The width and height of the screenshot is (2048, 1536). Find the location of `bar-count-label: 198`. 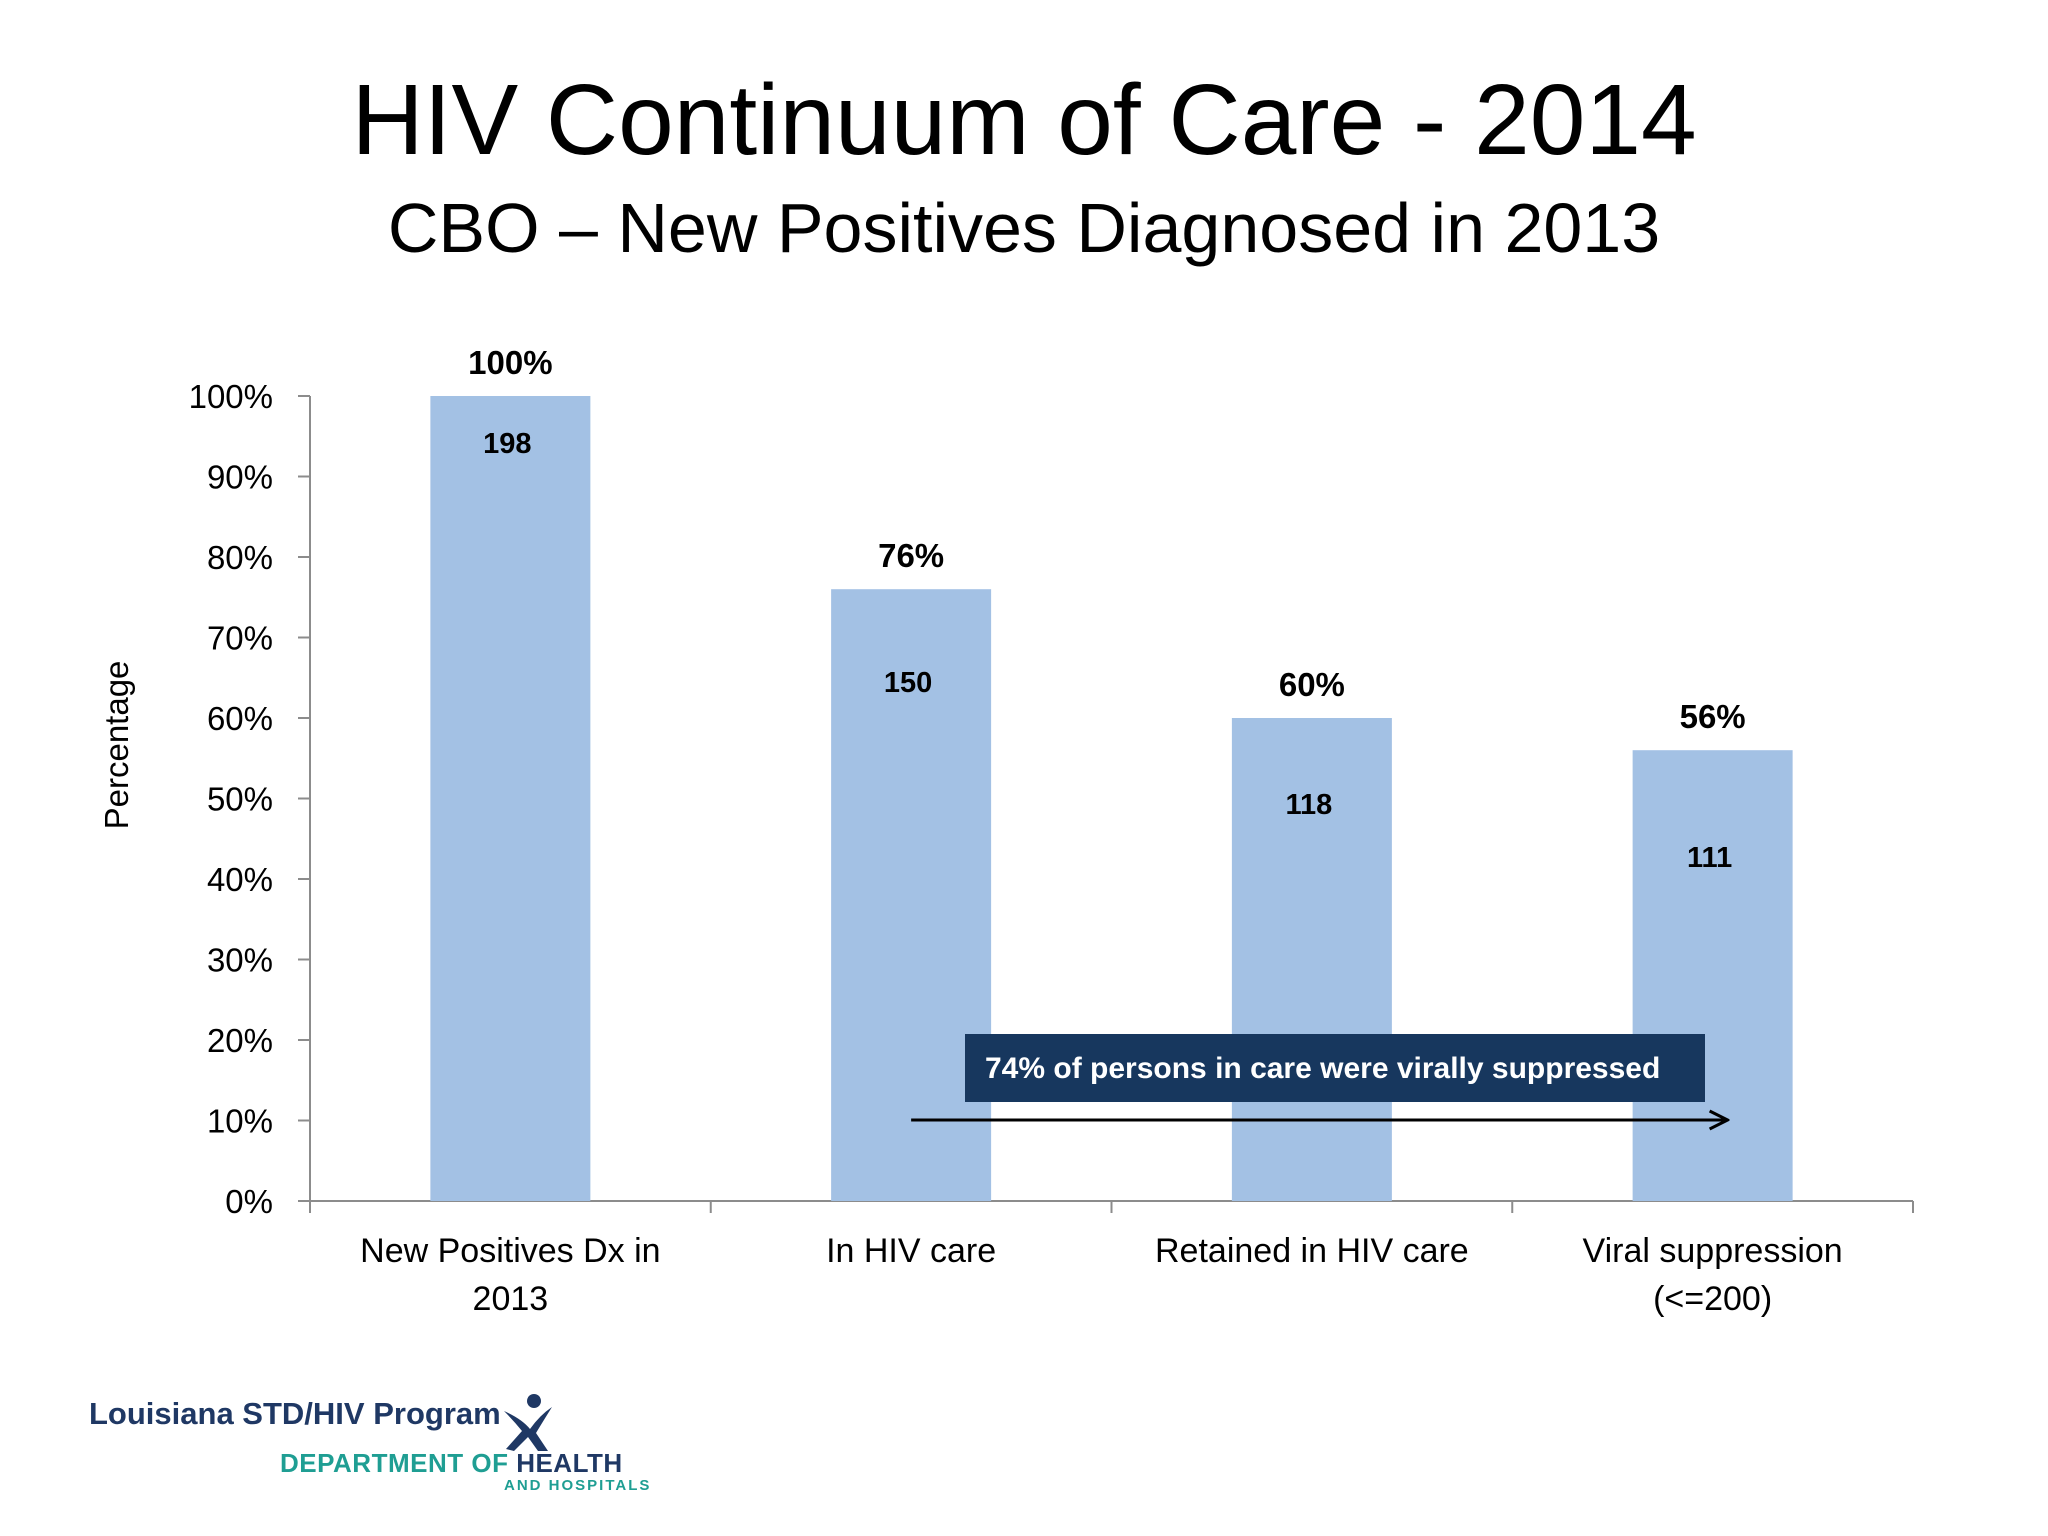

bar-count-label: 198 is located at coordinates (507, 444).